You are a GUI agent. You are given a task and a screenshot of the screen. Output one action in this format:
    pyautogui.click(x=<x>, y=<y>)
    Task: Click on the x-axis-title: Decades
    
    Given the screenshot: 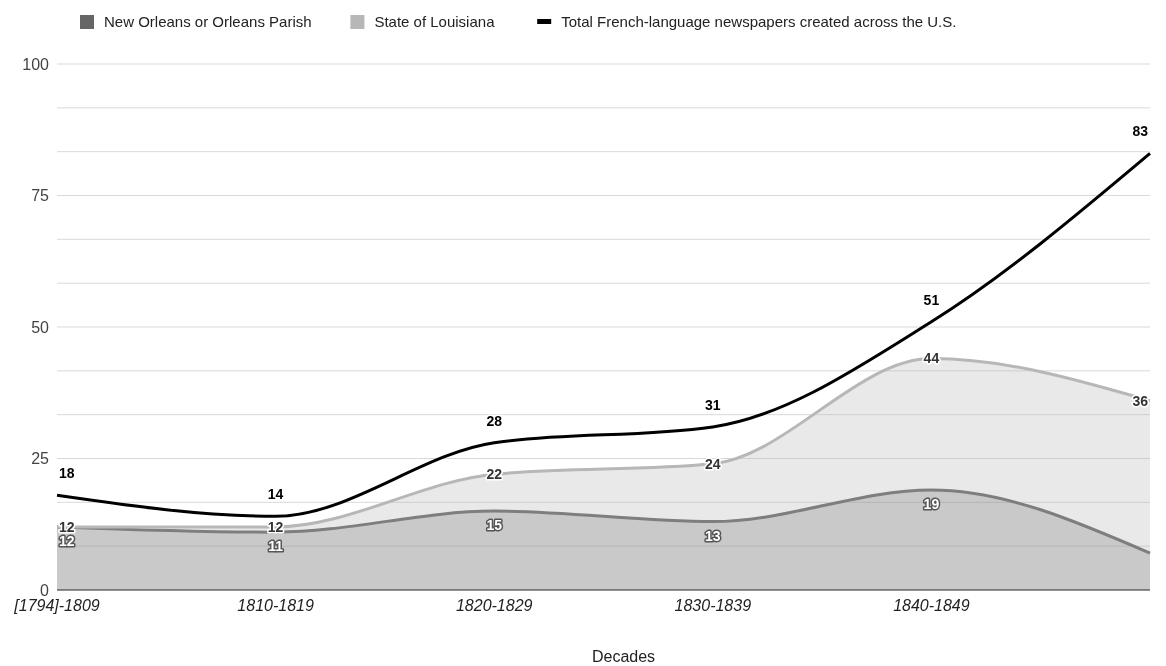 What is the action you would take?
    pyautogui.click(x=623, y=656)
    